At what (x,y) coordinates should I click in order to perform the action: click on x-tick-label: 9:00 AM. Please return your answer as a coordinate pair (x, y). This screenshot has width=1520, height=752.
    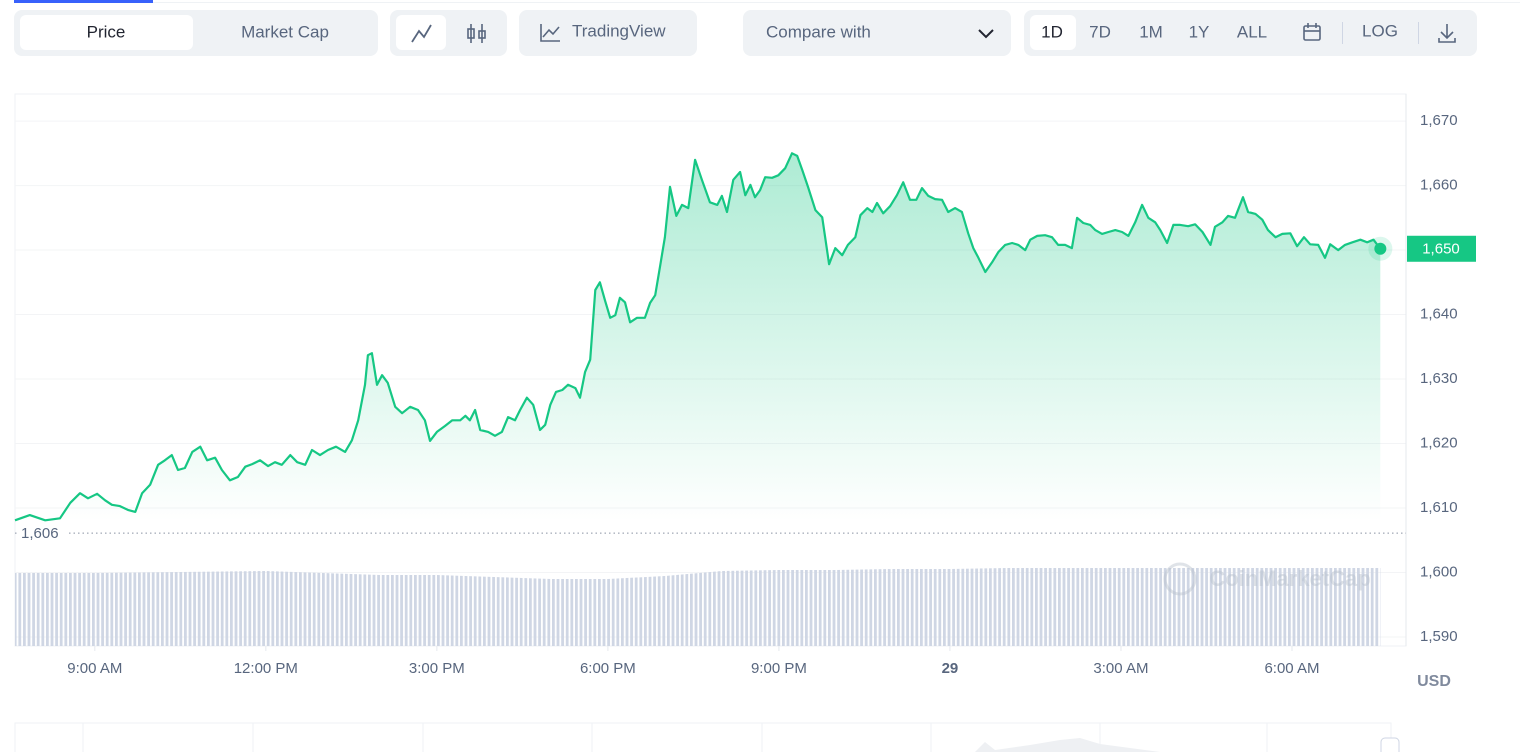
    Looking at the image, I should click on (94, 668).